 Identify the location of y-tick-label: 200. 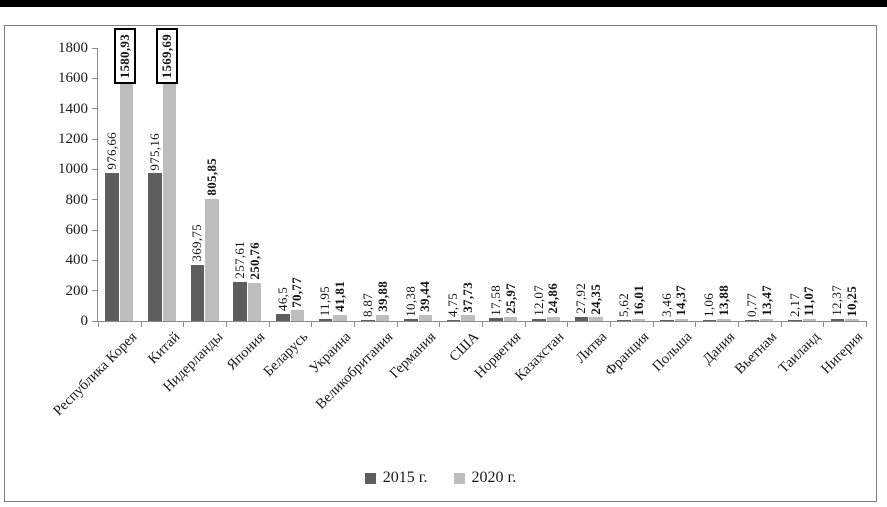
(77, 290).